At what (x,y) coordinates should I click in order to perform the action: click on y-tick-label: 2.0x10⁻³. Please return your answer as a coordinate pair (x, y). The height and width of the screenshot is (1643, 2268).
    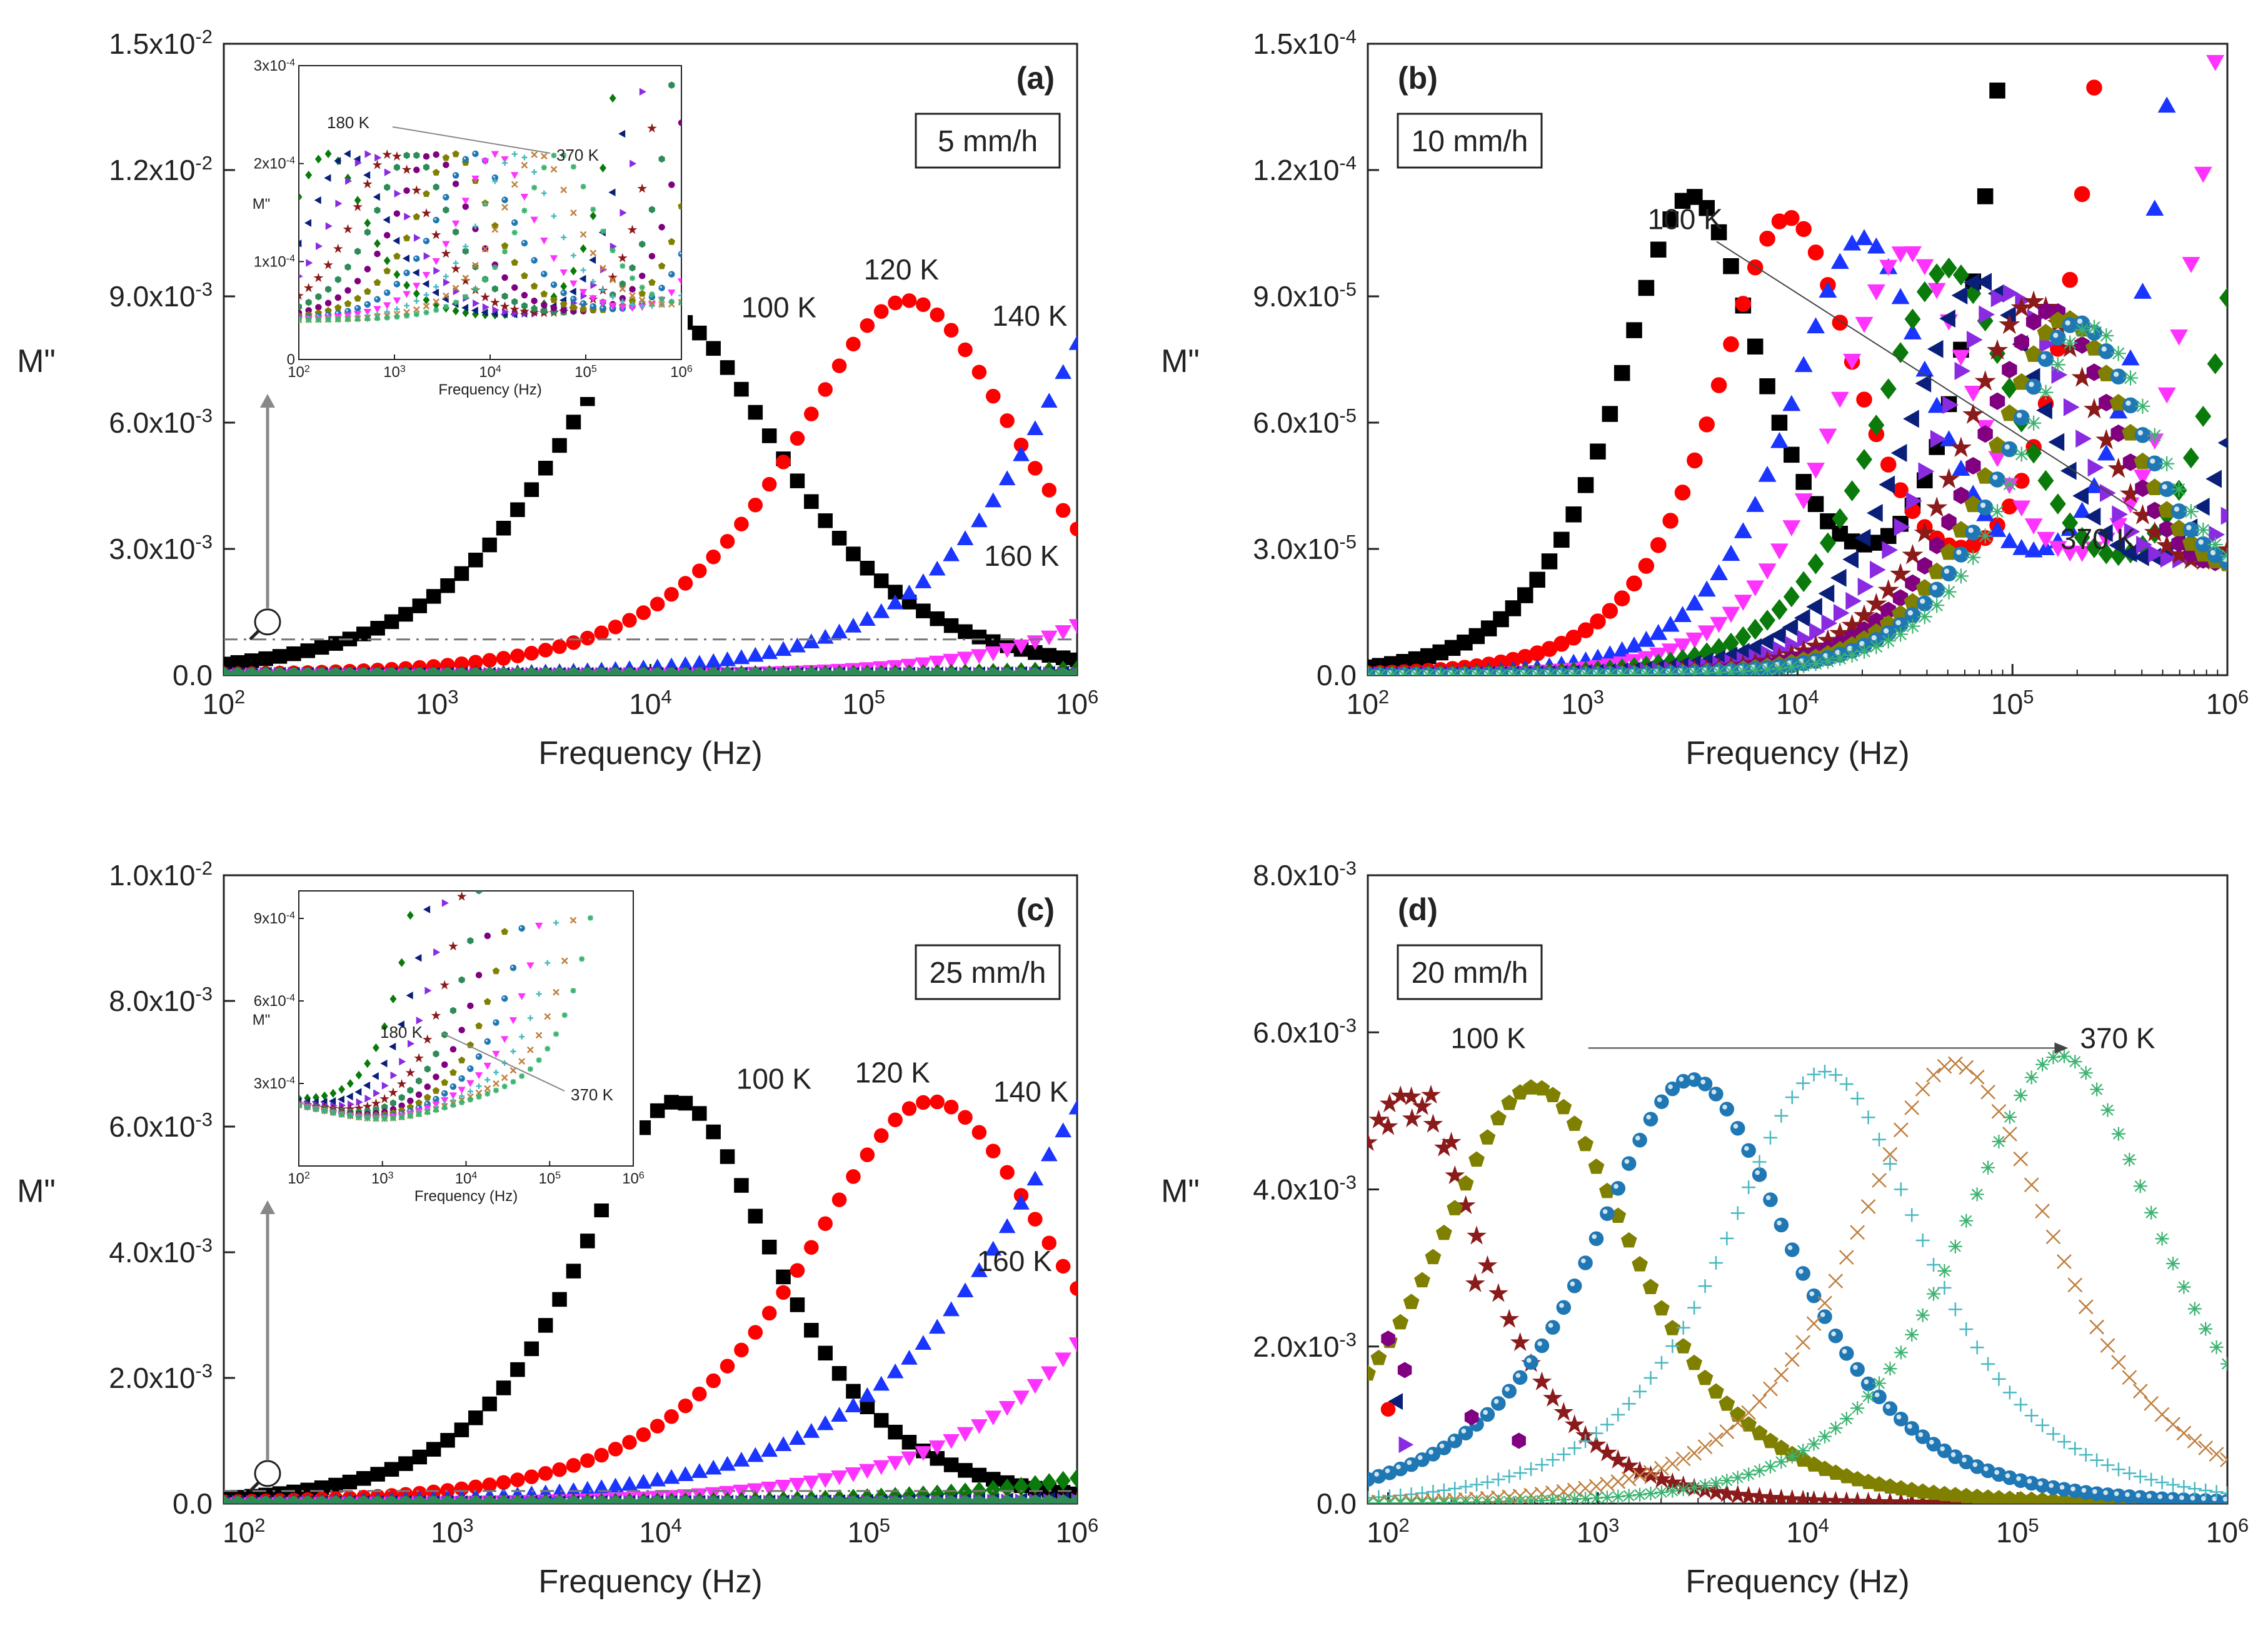
    Looking at the image, I should click on (1305, 1345).